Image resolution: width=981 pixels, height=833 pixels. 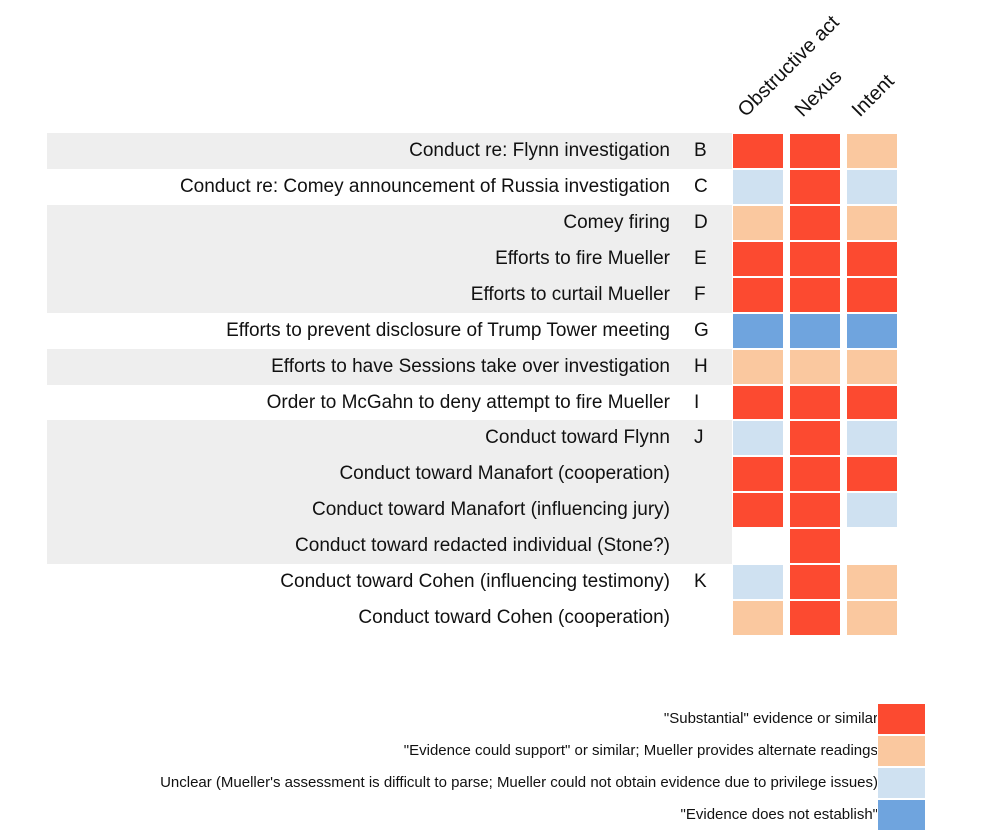 What do you see at coordinates (701, 186) in the screenshot?
I see `row-letter: C` at bounding box center [701, 186].